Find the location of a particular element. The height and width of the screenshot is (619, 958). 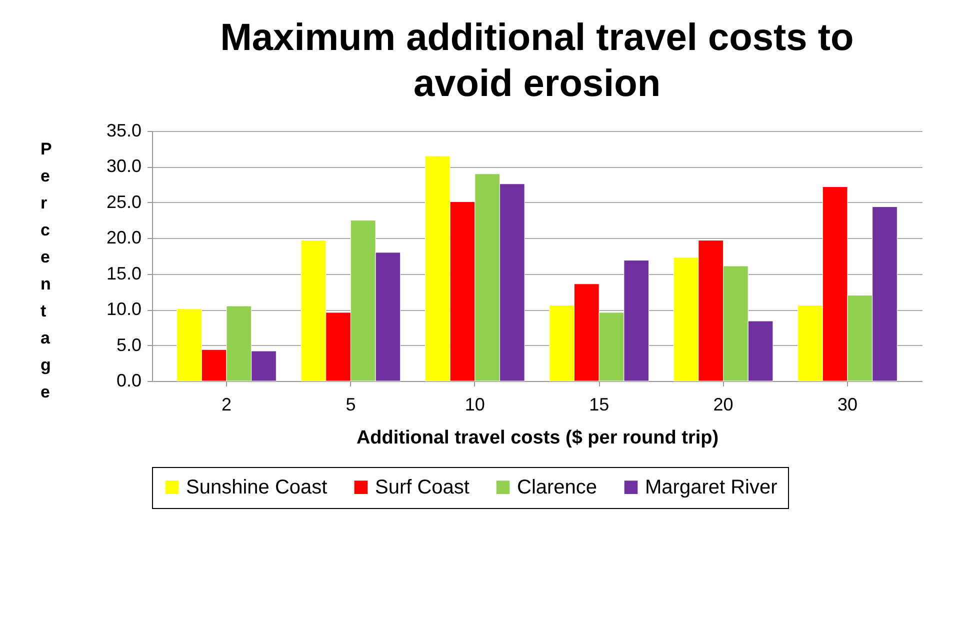

legend-label: Sunshine Coast is located at coordinates (257, 487).